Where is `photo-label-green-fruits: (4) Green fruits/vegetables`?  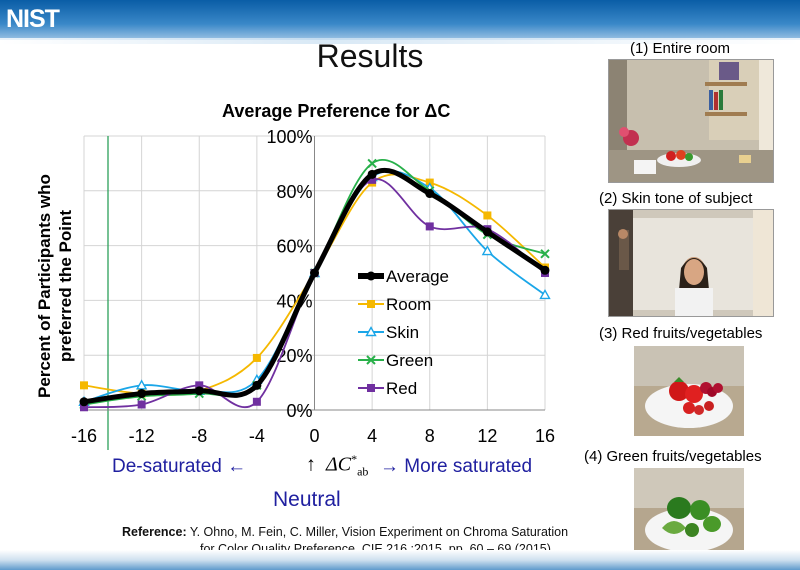
photo-label-green-fruits: (4) Green fruits/vegetables is located at coordinates (673, 456).